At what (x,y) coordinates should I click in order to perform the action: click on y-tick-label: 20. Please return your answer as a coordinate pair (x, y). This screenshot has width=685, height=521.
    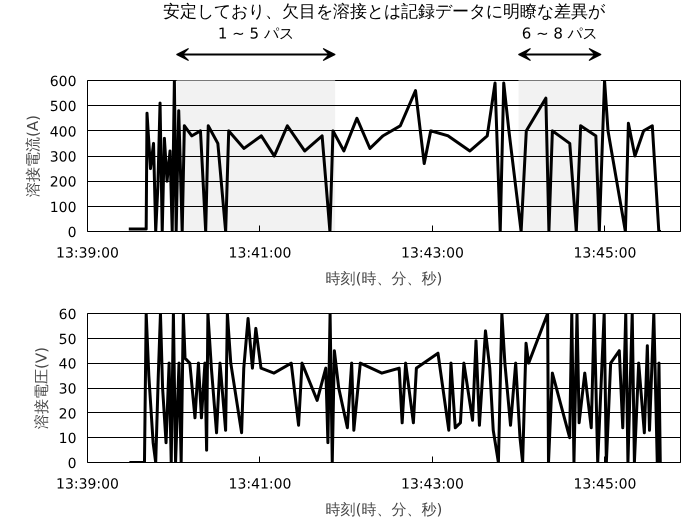
    Looking at the image, I should click on (67, 414).